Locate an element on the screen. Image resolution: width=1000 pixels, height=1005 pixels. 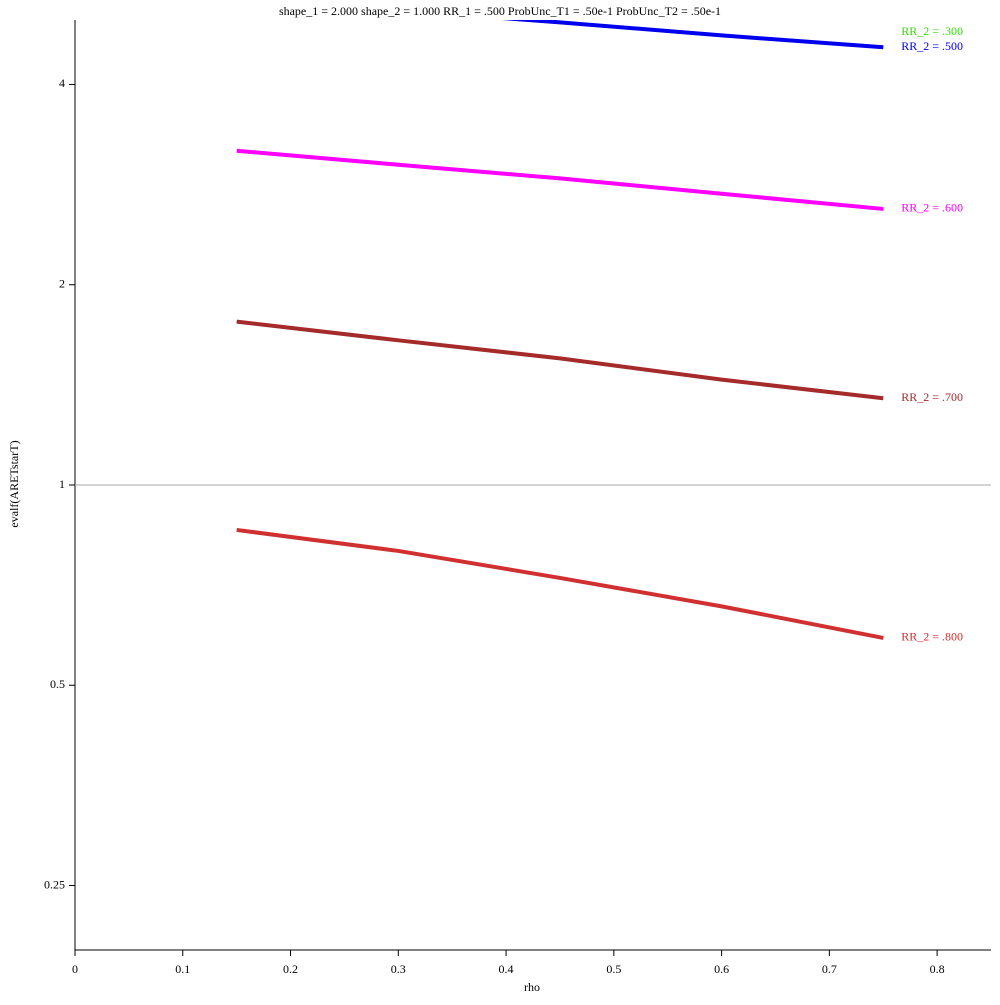
y-axis-label: evalf(ARETstarT) is located at coordinates (14, 483).